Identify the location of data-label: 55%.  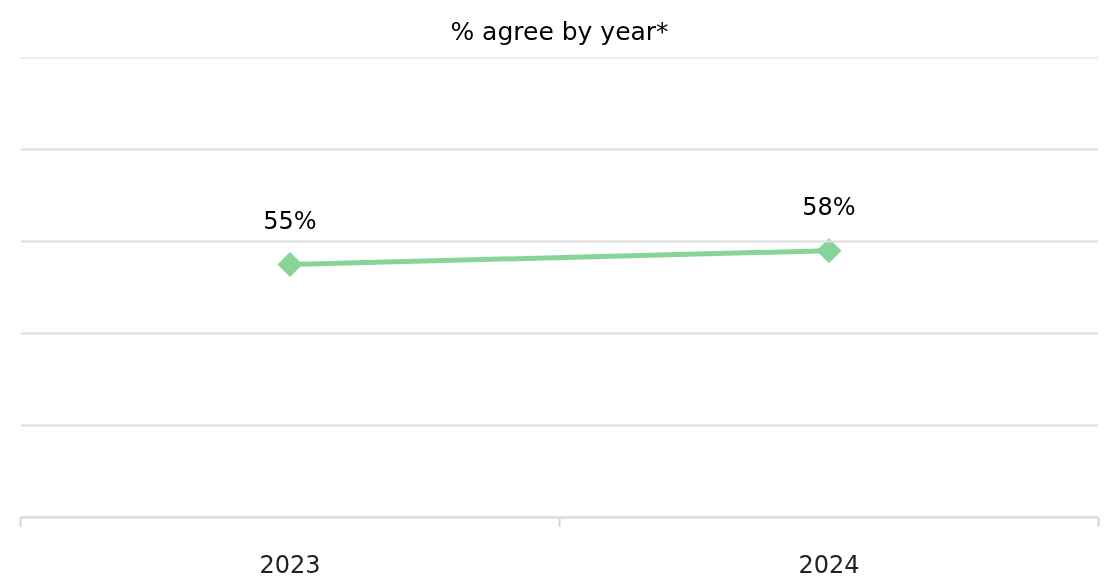
(290, 220).